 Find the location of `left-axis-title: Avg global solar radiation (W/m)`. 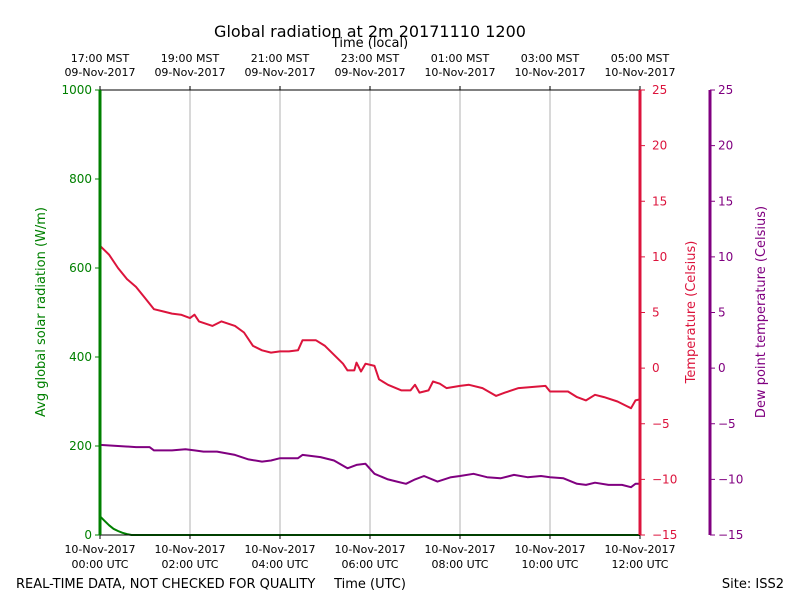

left-axis-title: Avg global solar radiation (W/m) is located at coordinates (41, 312).